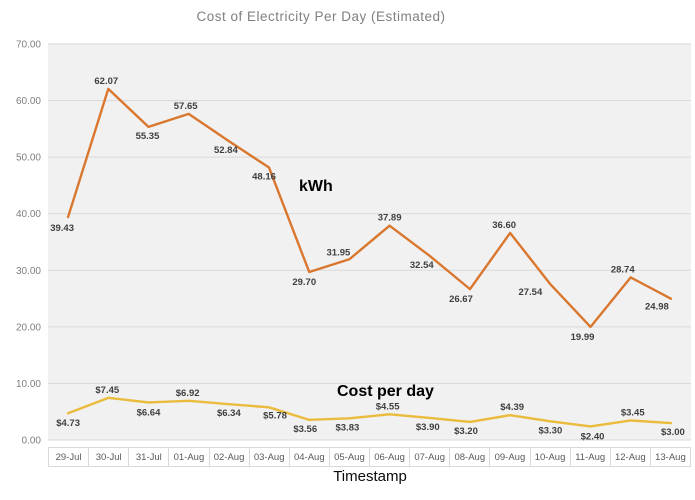 This screenshot has width=695, height=500. I want to click on data-label: $3.83, so click(348, 427).